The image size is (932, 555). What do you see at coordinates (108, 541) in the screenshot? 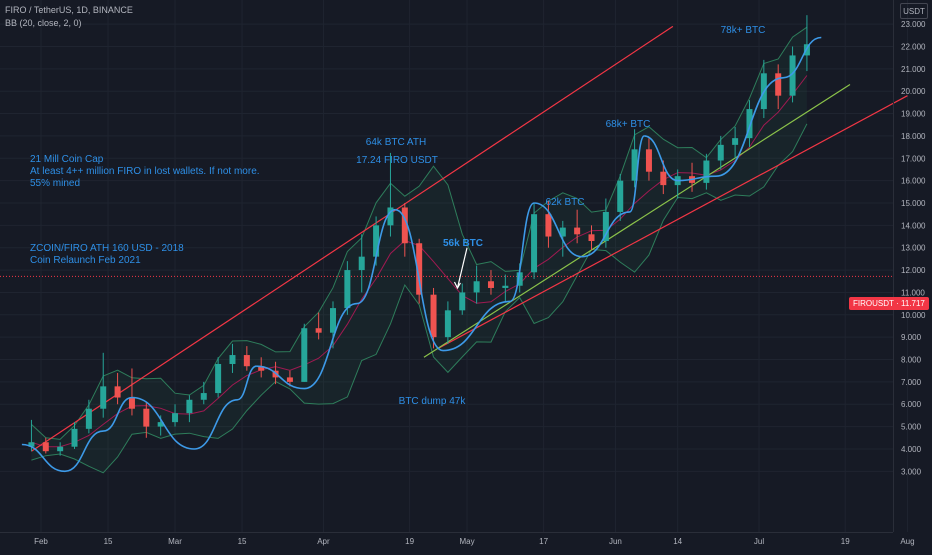
I see `time-tick-label: 15` at bounding box center [108, 541].